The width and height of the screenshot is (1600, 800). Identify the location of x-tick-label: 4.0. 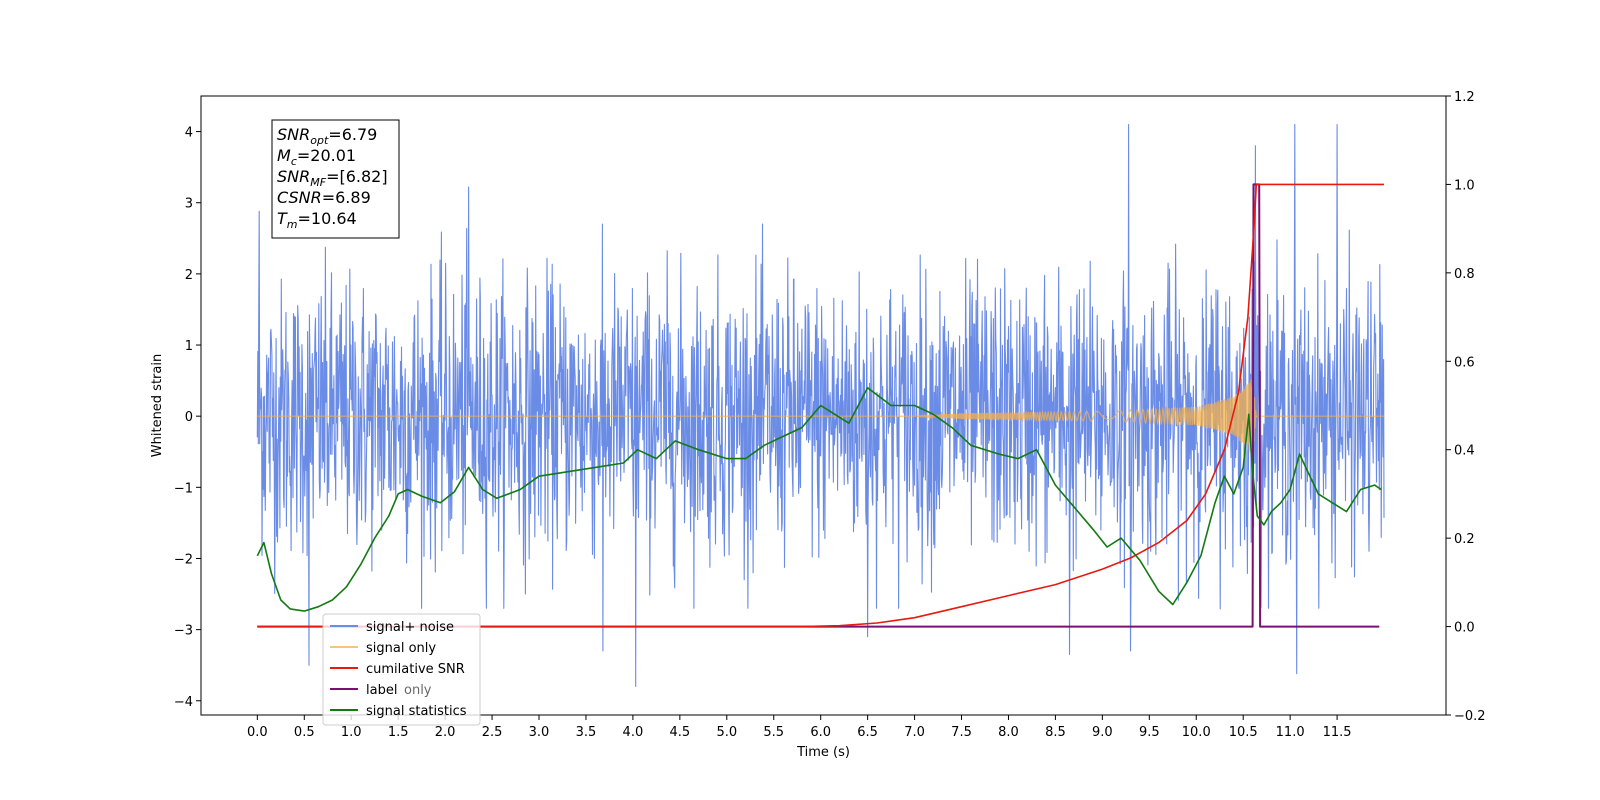
(633, 732).